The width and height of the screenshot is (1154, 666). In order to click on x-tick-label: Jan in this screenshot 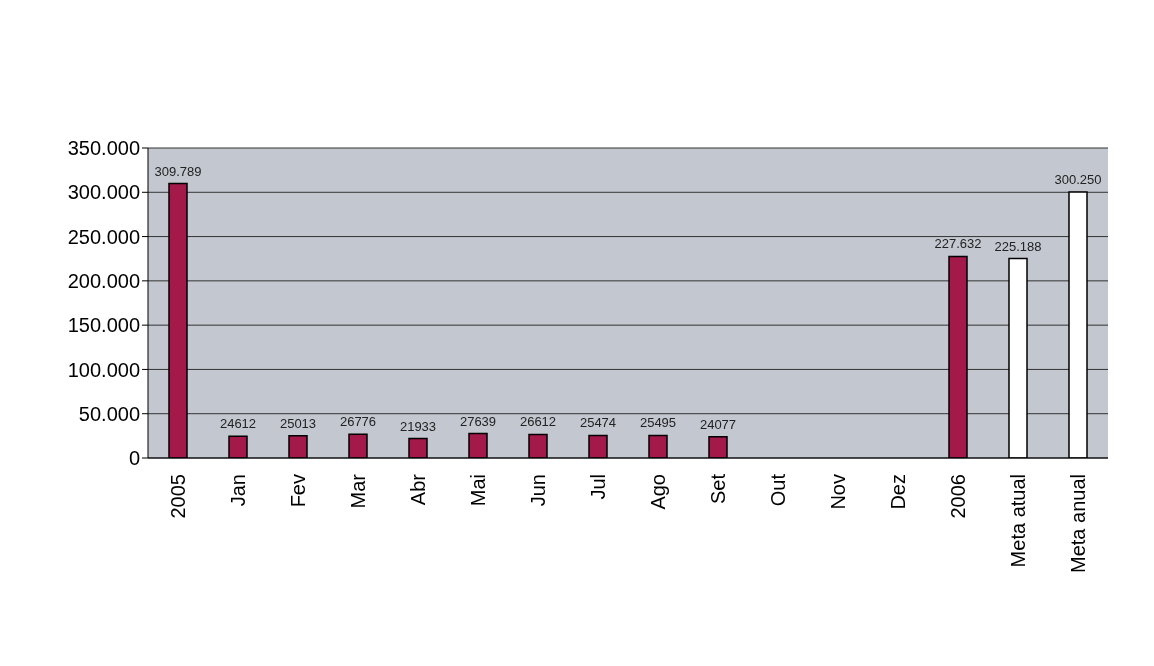, I will do `click(238, 490)`.